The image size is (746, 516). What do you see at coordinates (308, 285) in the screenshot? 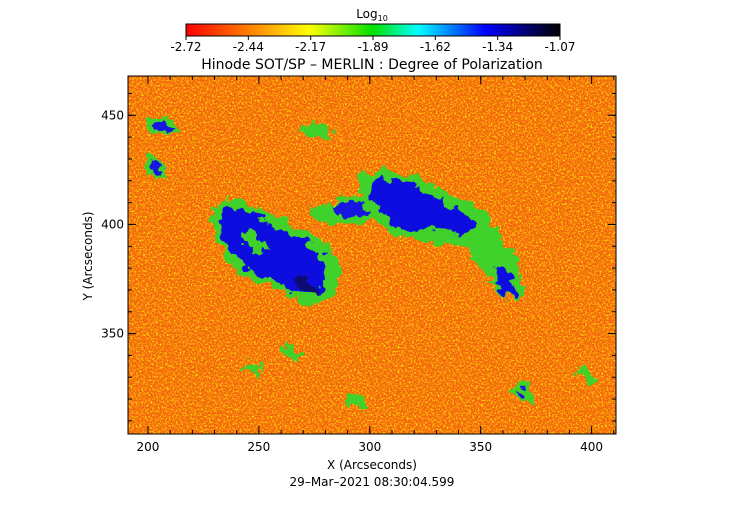
I see `region-left-dark` at bounding box center [308, 285].